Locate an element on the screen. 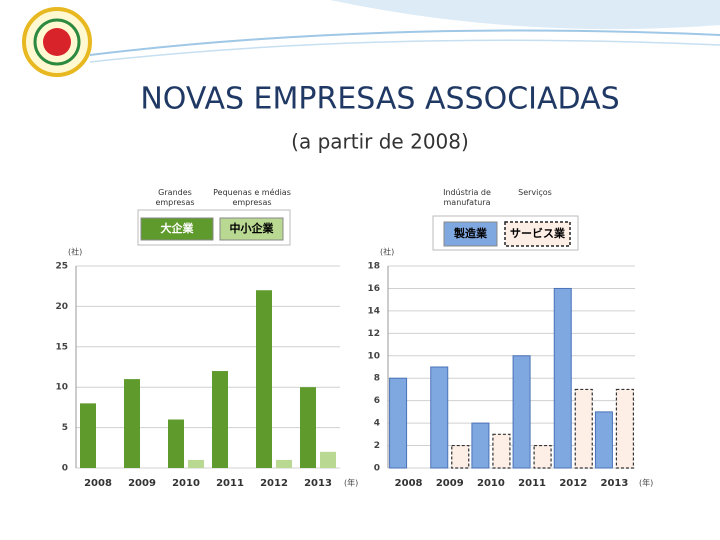  y-tick-label: 12 is located at coordinates (373, 334).